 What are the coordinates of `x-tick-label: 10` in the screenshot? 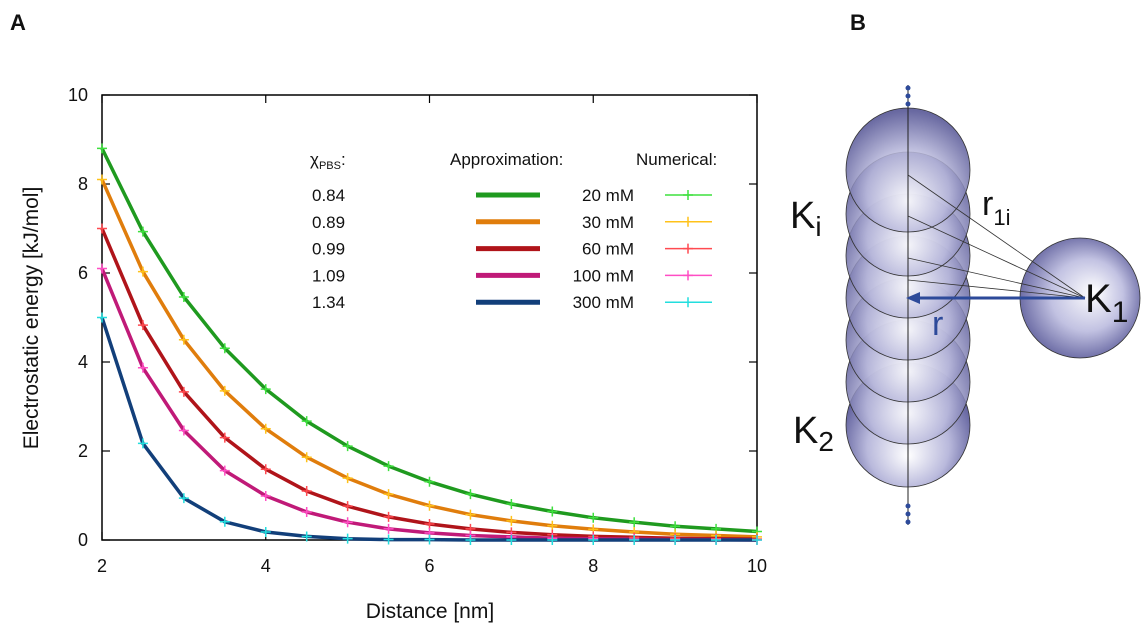 It's located at (757, 566).